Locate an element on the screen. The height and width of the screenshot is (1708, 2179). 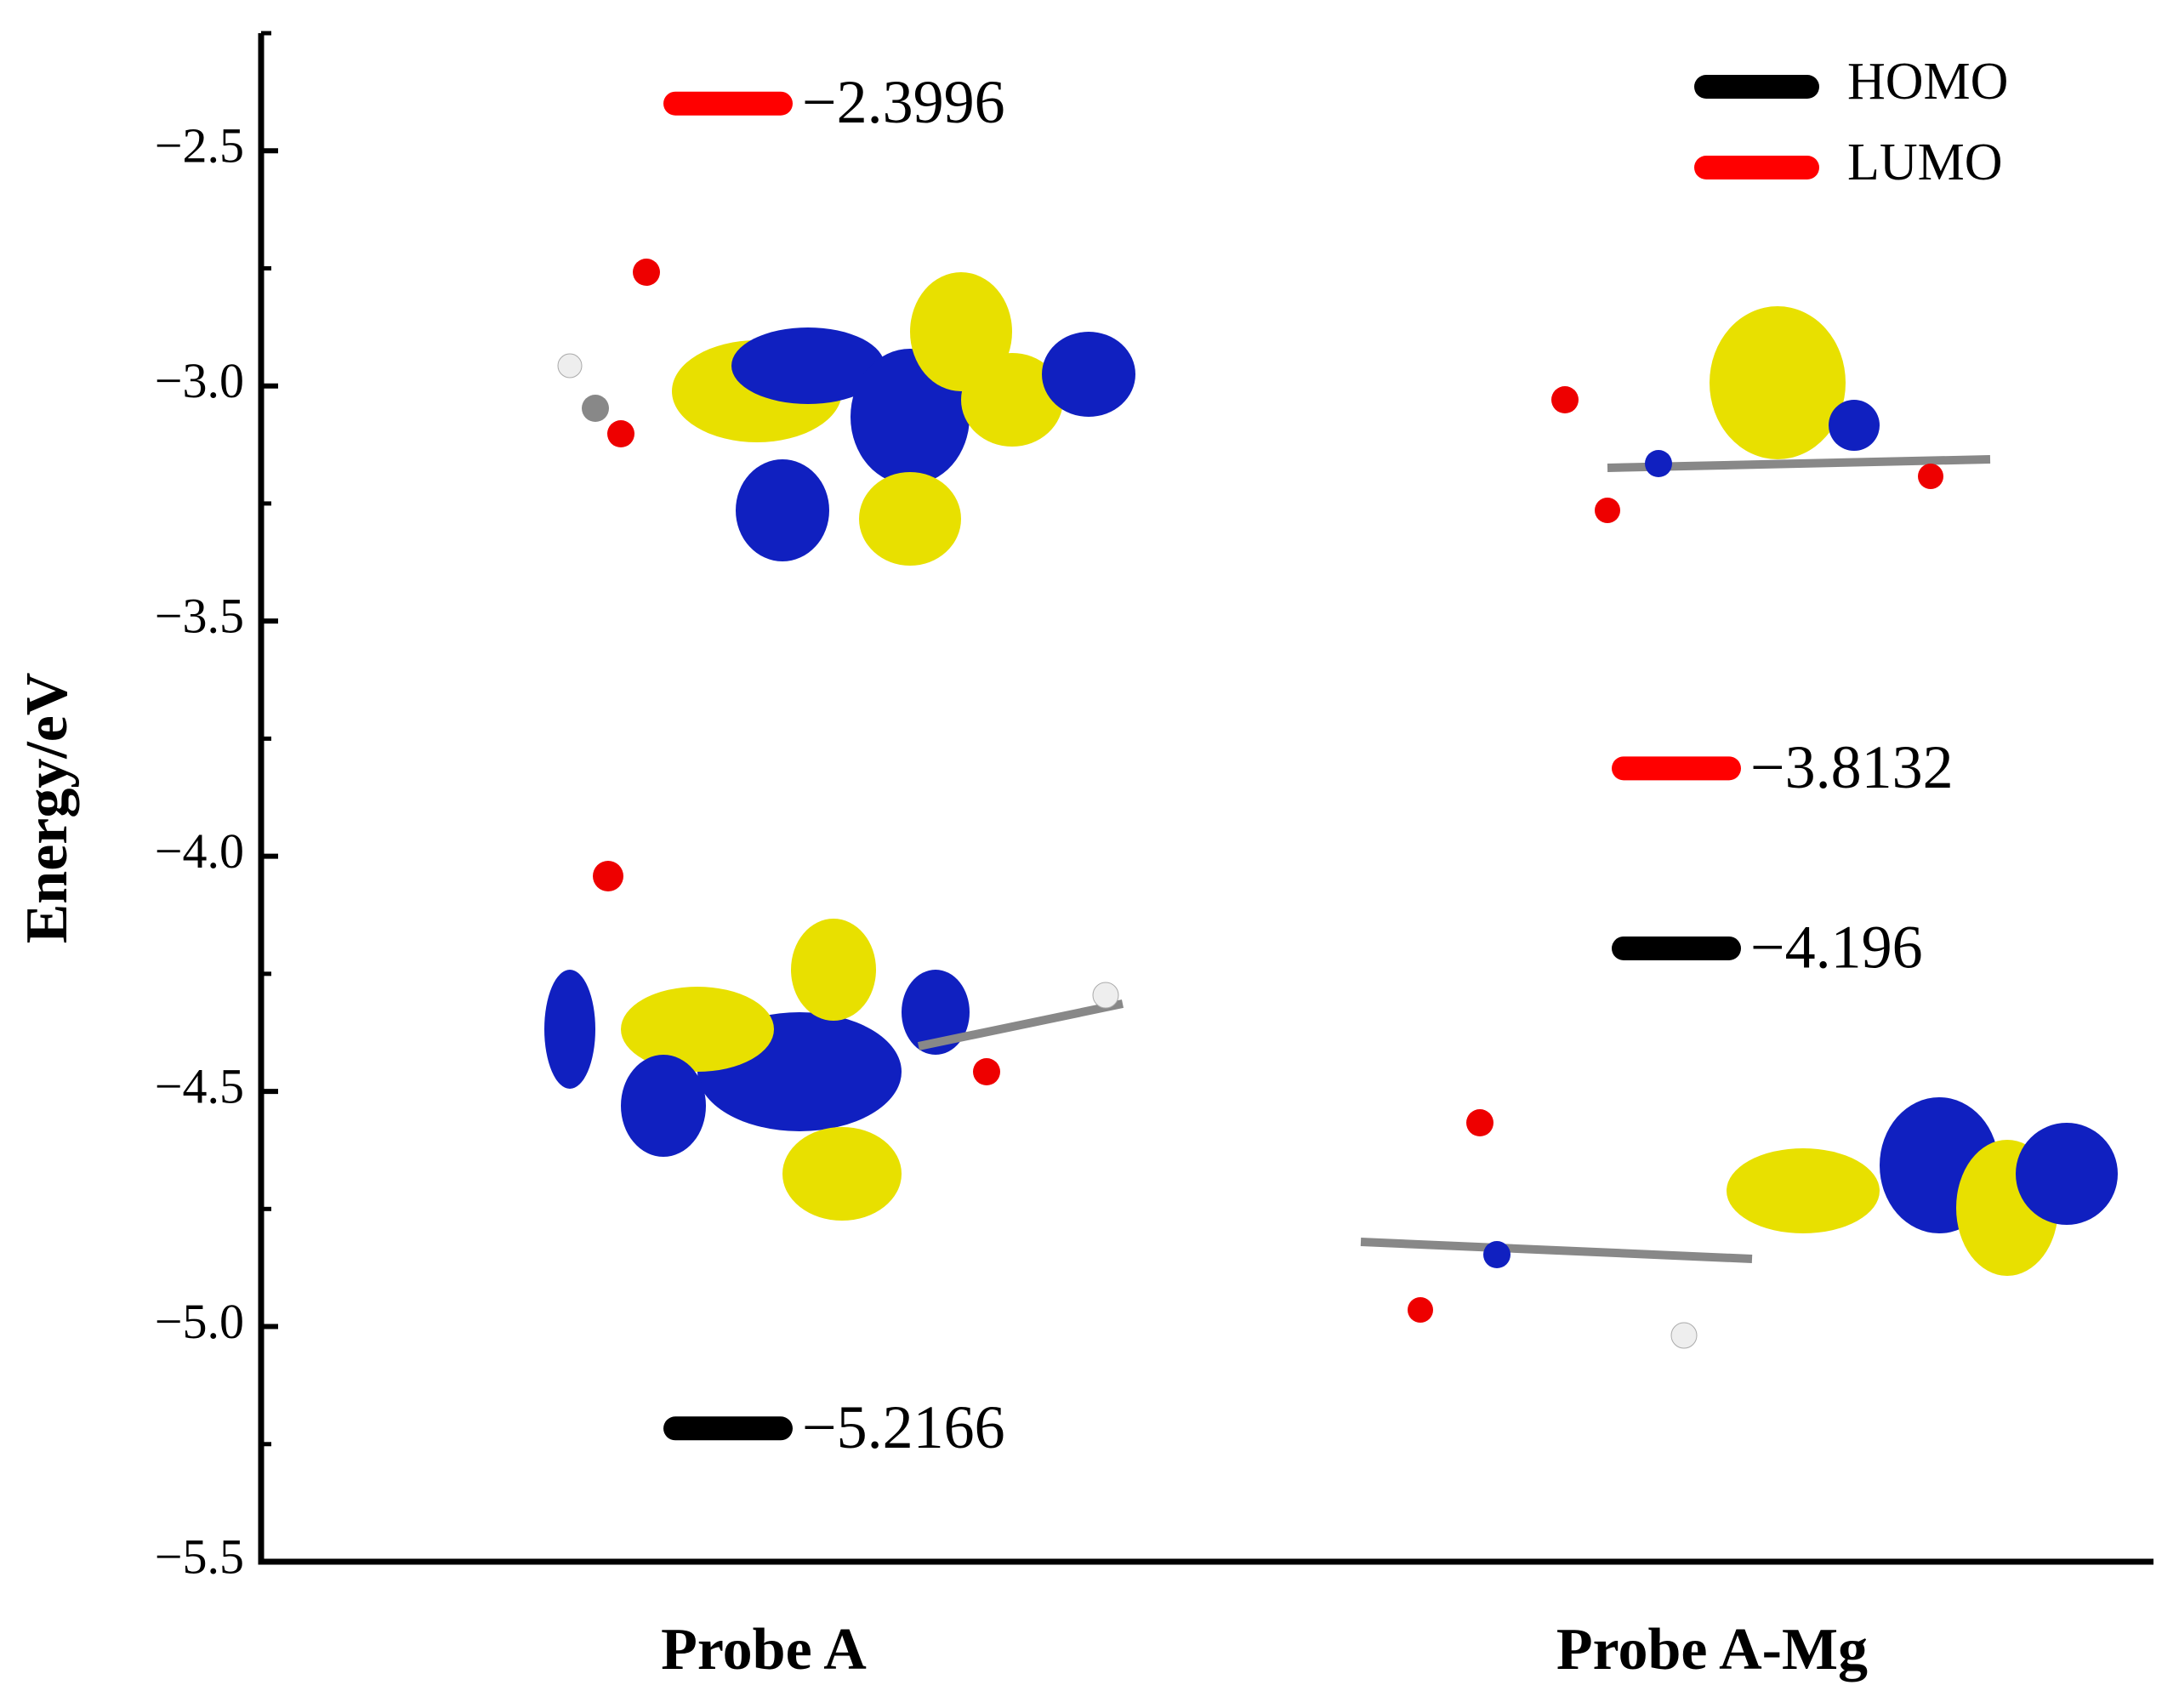
y-tick-label: −3.0 is located at coordinates (199, 380).